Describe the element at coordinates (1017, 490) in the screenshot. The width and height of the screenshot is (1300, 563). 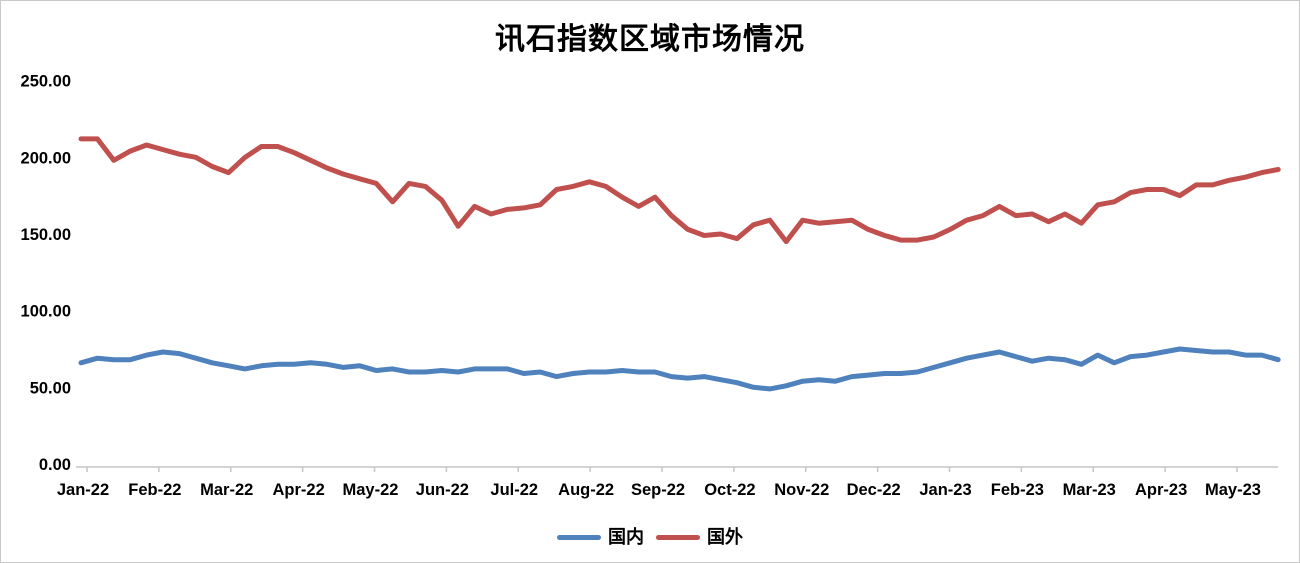
I see `x-axis-label: Feb-23` at that location.